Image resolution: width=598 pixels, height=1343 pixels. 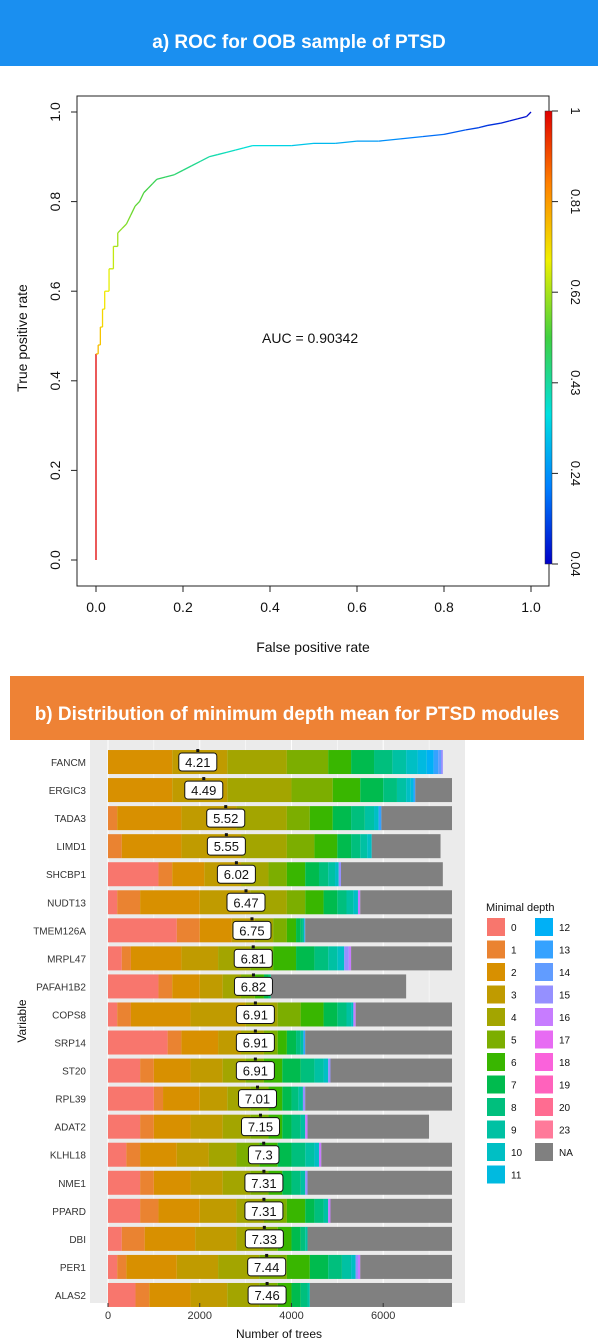 I want to click on depth-category-label: TMEM126A, so click(x=59, y=931).